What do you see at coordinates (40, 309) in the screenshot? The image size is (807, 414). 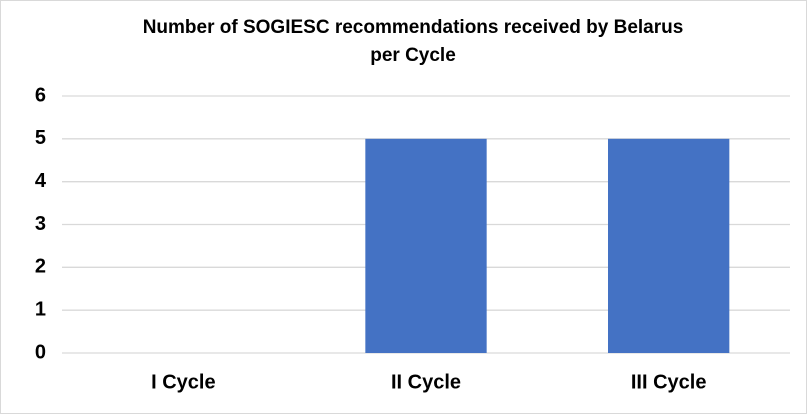 I see `y-tick-label: 1` at bounding box center [40, 309].